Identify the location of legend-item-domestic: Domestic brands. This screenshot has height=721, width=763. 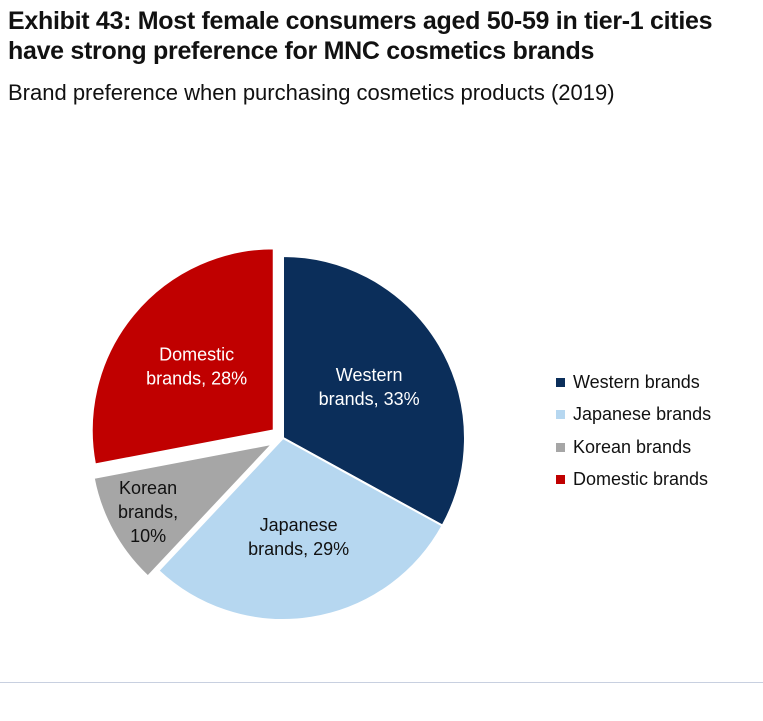
(656, 480).